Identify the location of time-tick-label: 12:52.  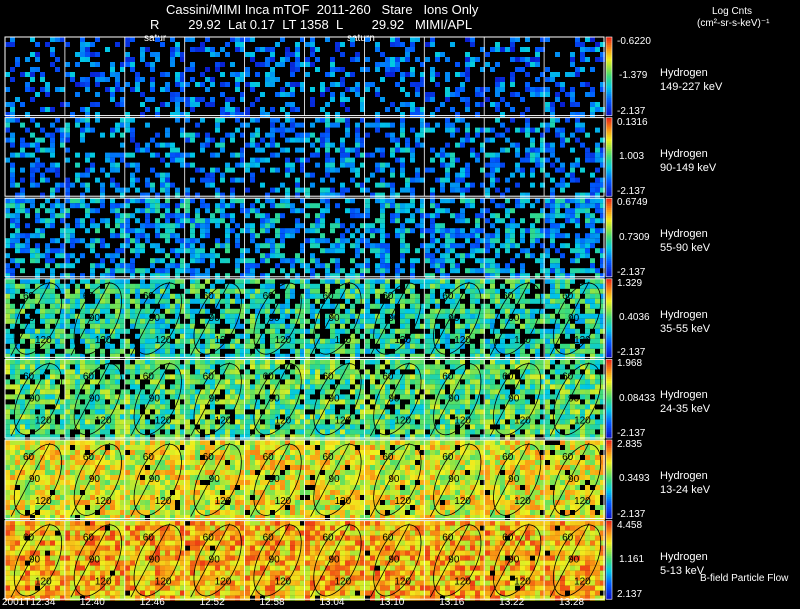
(212, 602).